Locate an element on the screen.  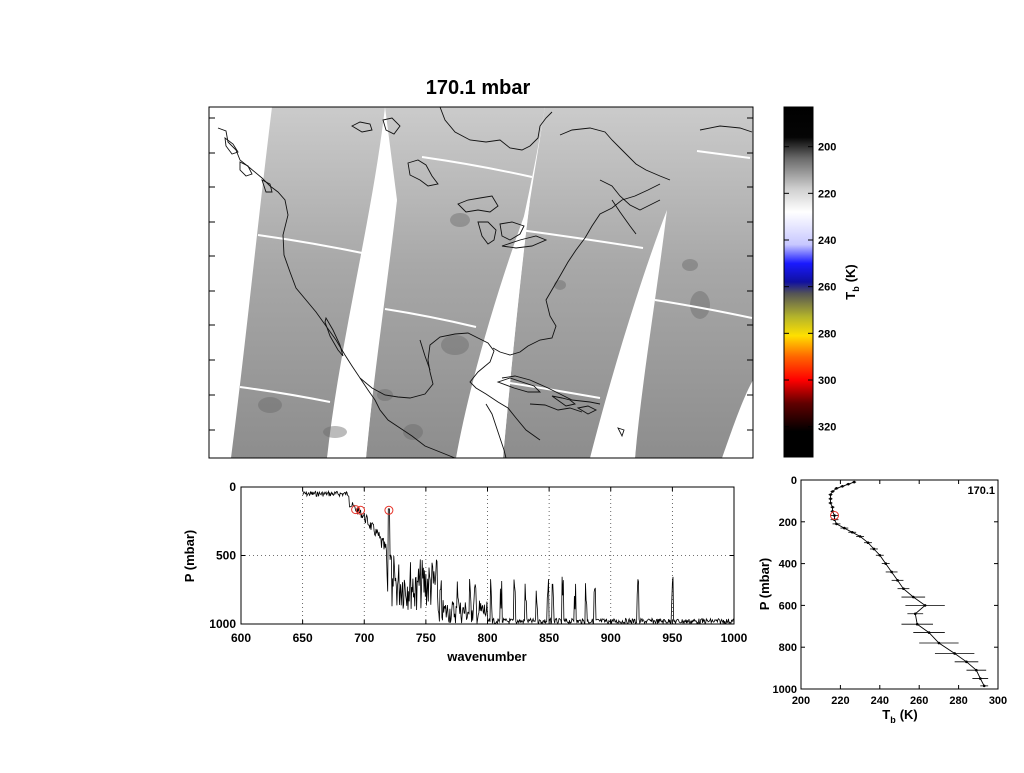
spectrum-ytick-label: 500 is located at coordinates (226, 556).